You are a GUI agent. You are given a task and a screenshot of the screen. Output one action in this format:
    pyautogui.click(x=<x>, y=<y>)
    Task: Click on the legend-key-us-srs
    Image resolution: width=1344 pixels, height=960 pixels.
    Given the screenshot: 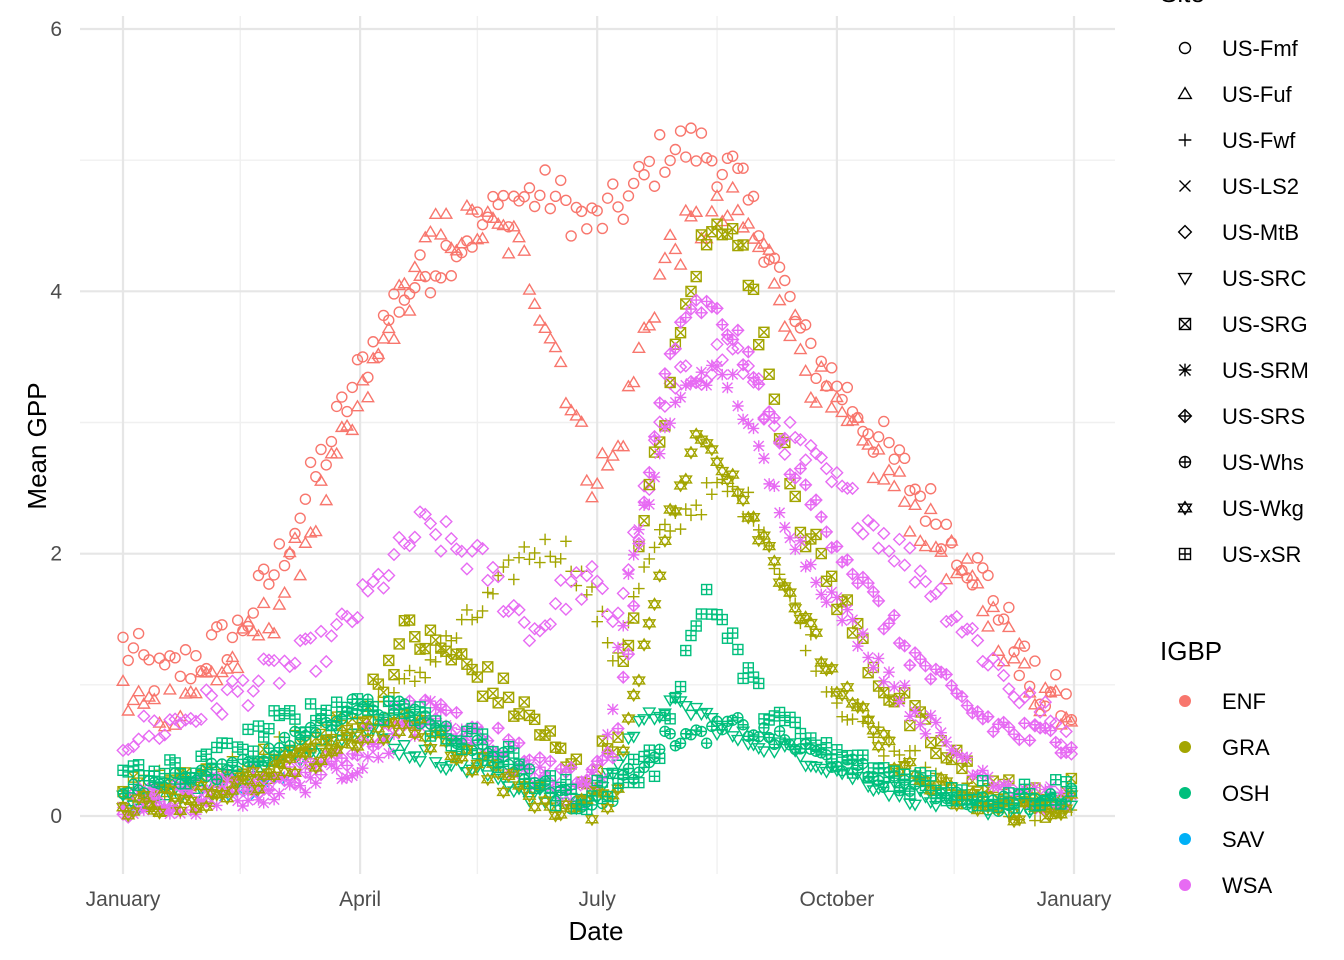 What is the action you would take?
    pyautogui.click(x=1185, y=416)
    